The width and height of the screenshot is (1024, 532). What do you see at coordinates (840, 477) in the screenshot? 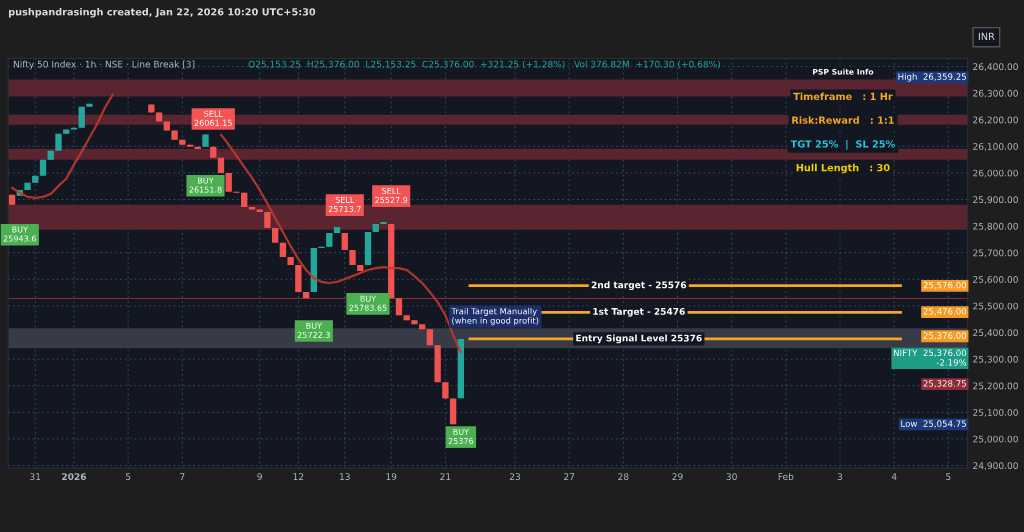
I see `x-tick-label: 3` at bounding box center [840, 477].